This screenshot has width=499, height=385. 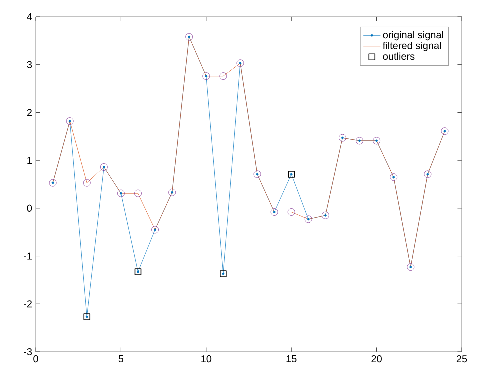 What do you see at coordinates (29, 17) in the screenshot?
I see `y-tick-label: 4` at bounding box center [29, 17].